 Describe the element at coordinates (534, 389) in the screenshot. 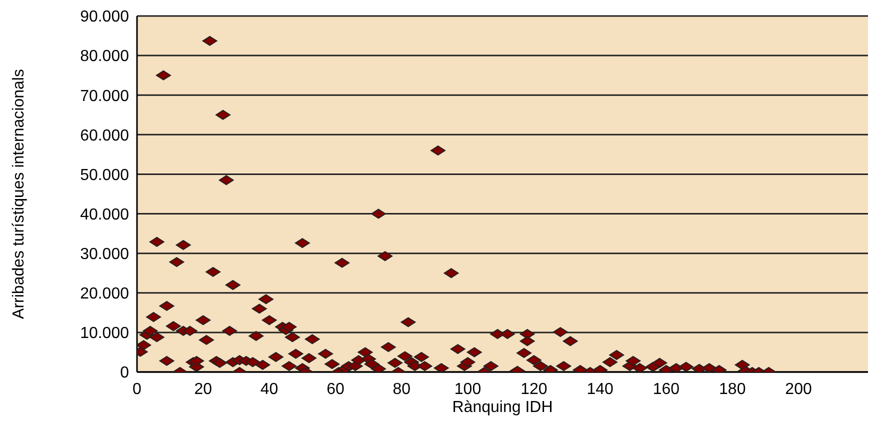

I see `x-tick-label: 120` at that location.